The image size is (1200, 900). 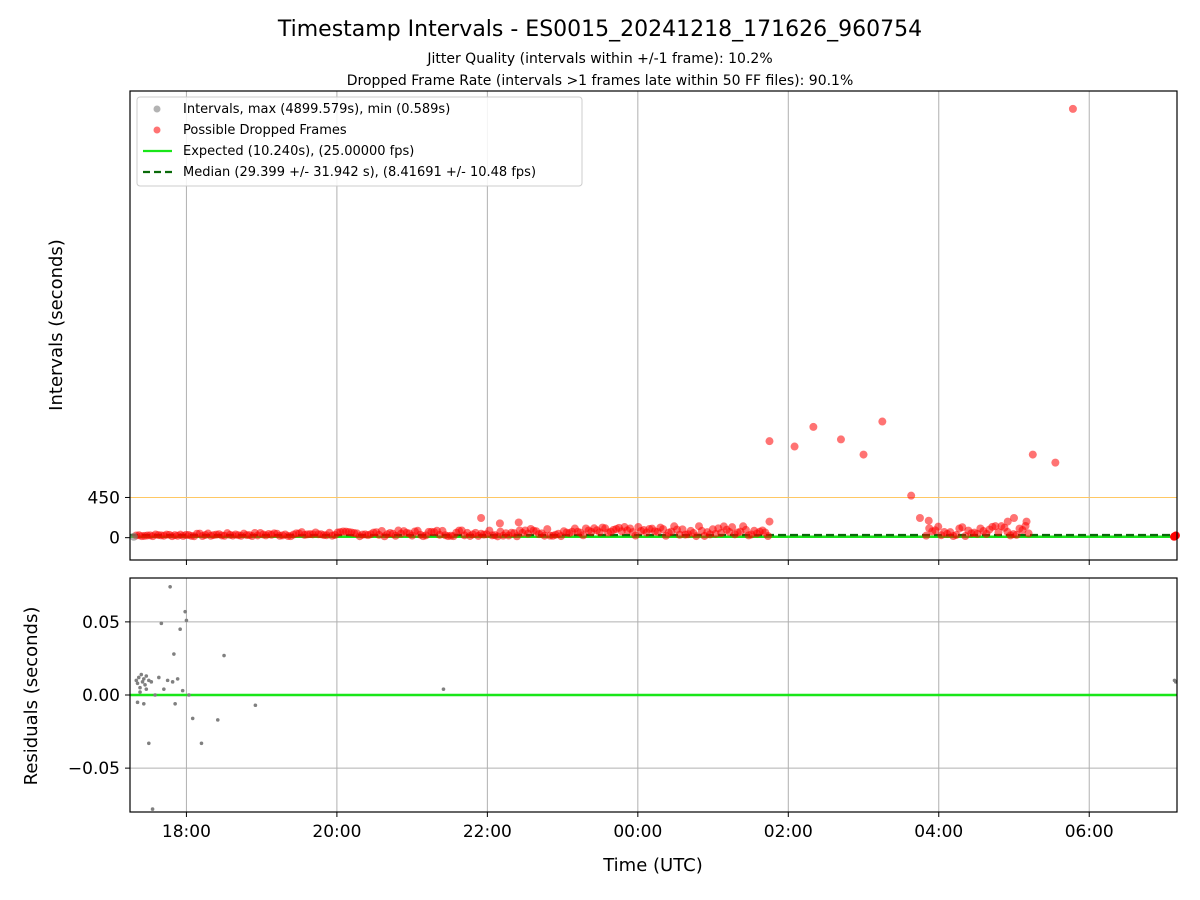 What do you see at coordinates (94, 769) in the screenshot?
I see `residuals-y-tick-label: −0.05` at bounding box center [94, 769].